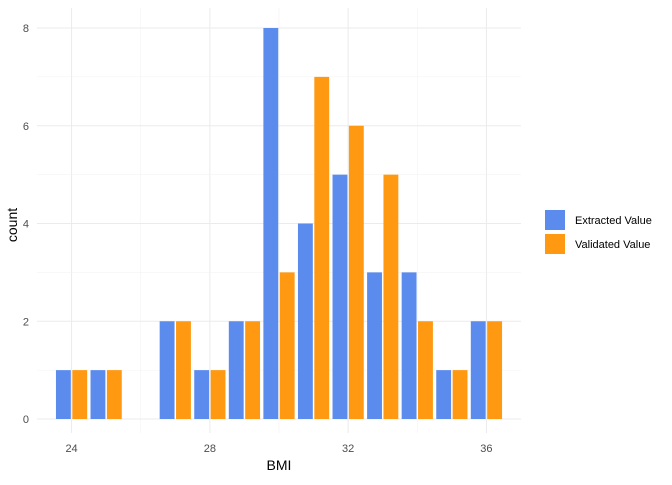 This screenshot has height=485, width=672. Describe the element at coordinates (612, 245) in the screenshot. I see `legend-label: Validated Value` at that location.